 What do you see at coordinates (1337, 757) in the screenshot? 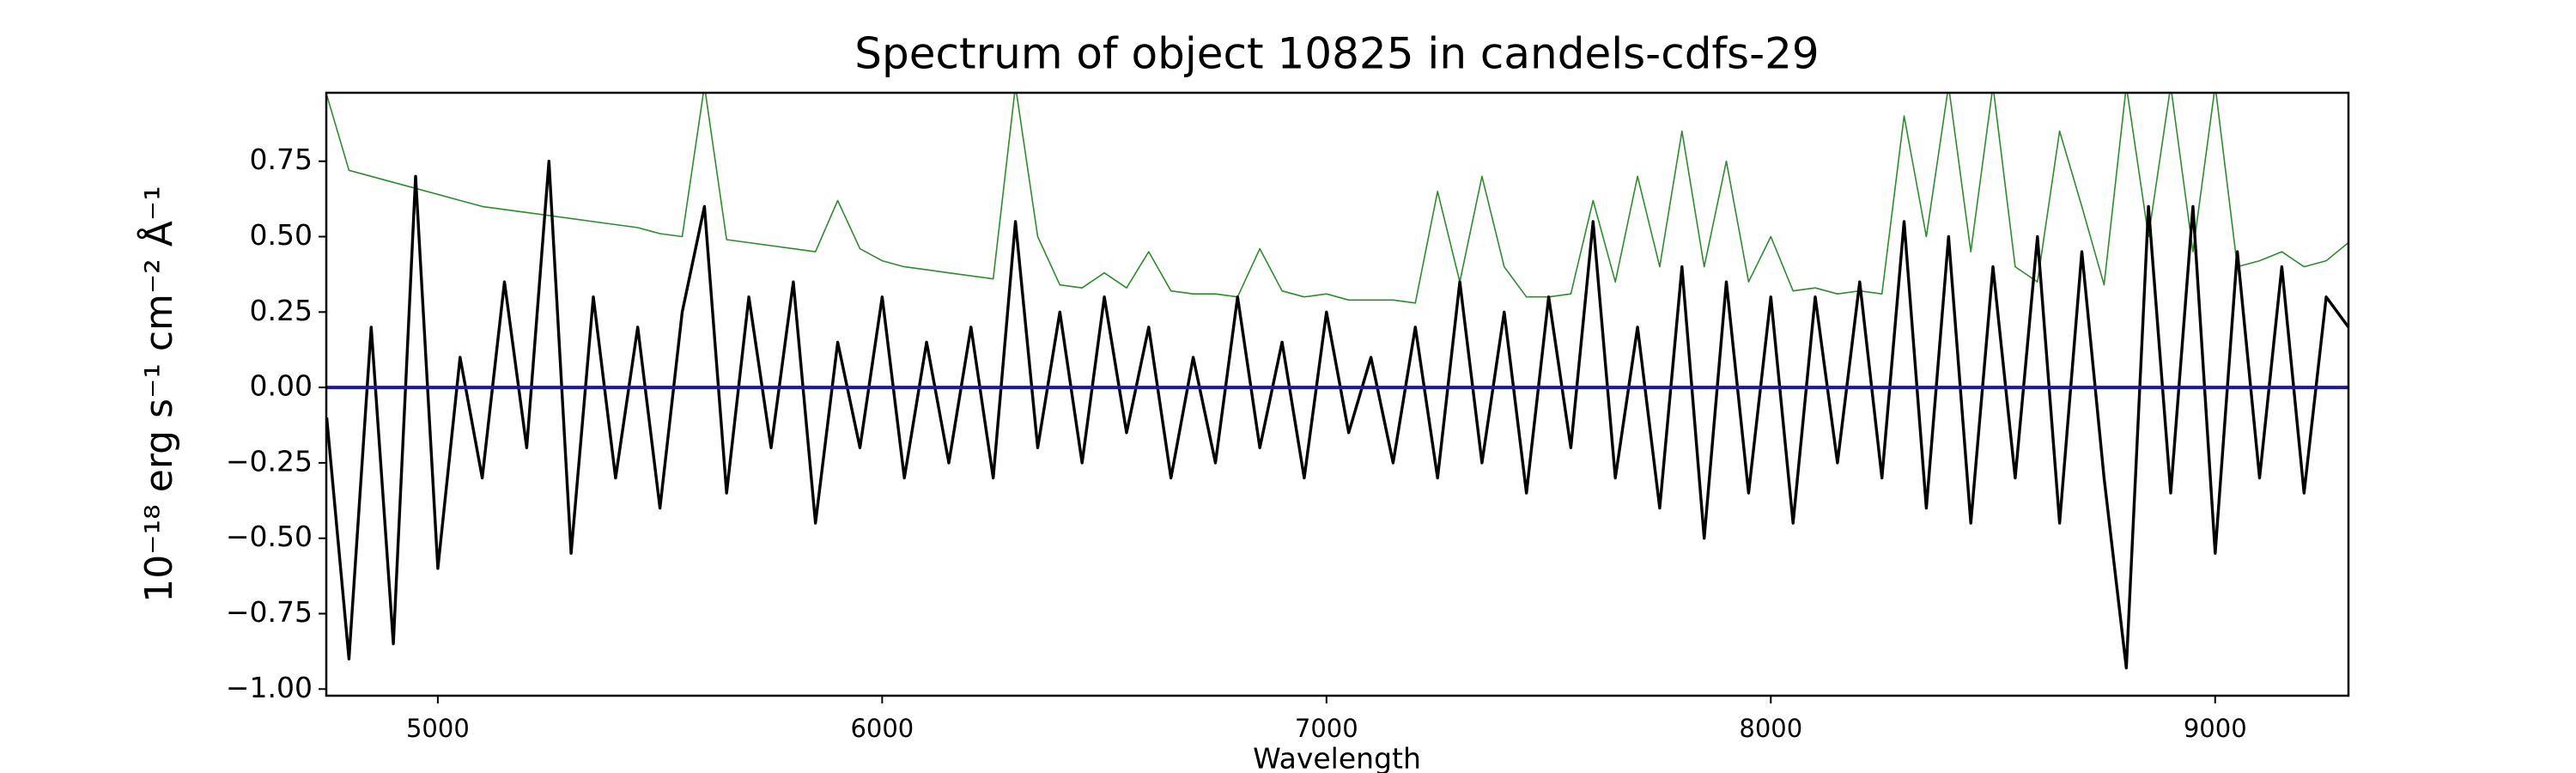
I see `x-axis-label: Wavelength` at bounding box center [1337, 757].